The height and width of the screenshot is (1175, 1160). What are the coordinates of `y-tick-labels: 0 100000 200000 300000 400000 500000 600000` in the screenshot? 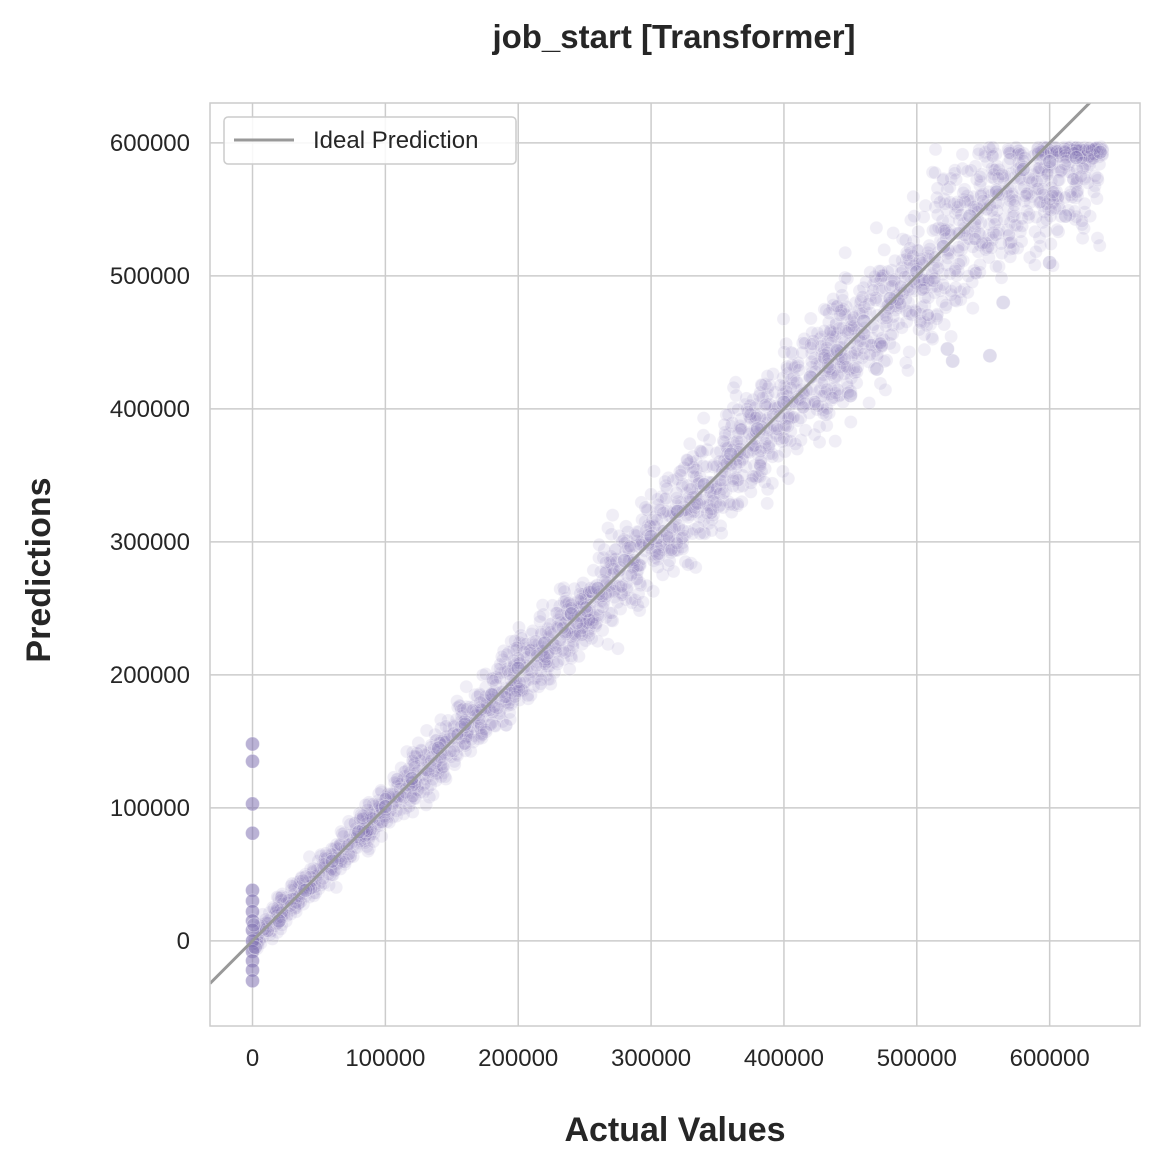 It's located at (150, 542).